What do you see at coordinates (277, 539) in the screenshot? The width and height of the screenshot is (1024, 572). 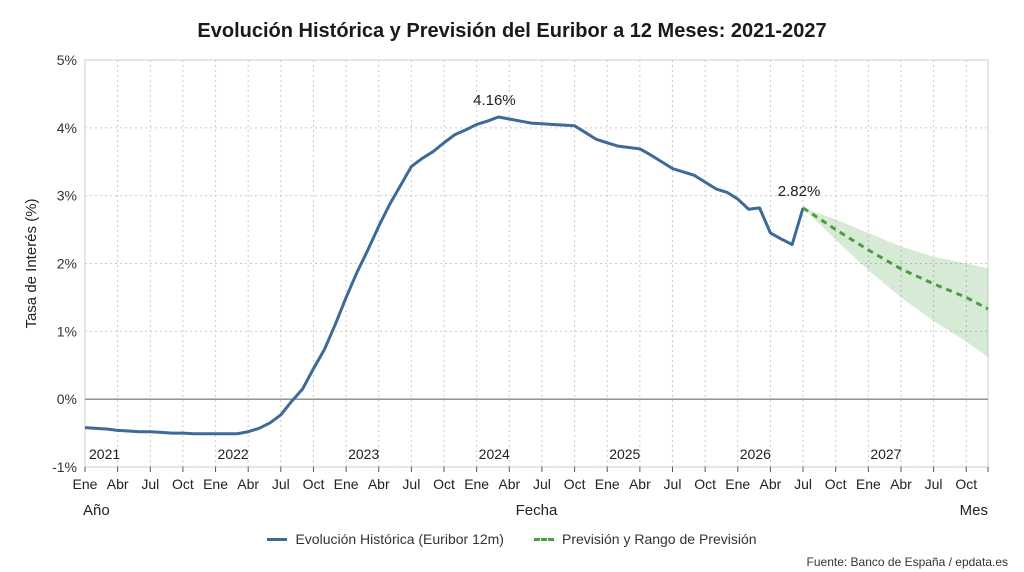 I see `legend-swatch-historical` at bounding box center [277, 539].